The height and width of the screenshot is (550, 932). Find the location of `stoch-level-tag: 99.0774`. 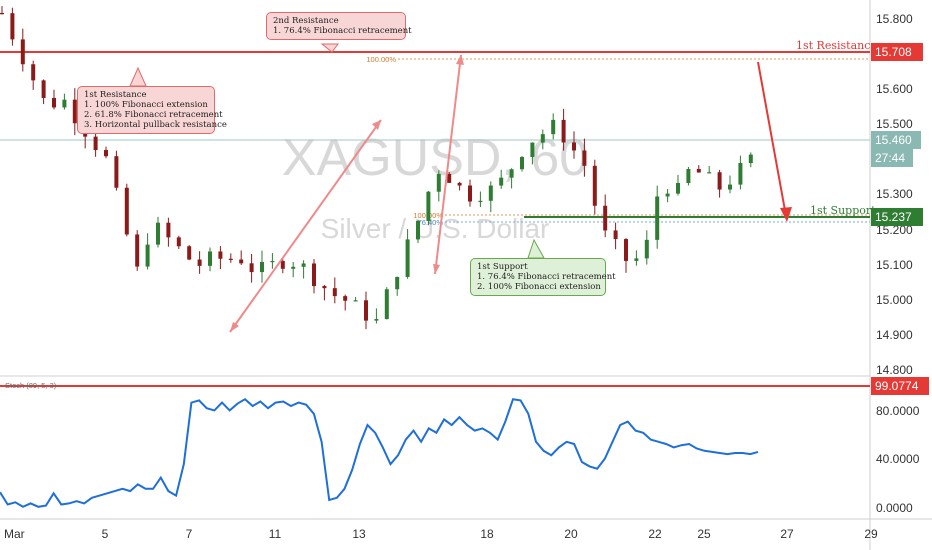

stoch-level-tag: 99.0774 is located at coordinates (900, 386).